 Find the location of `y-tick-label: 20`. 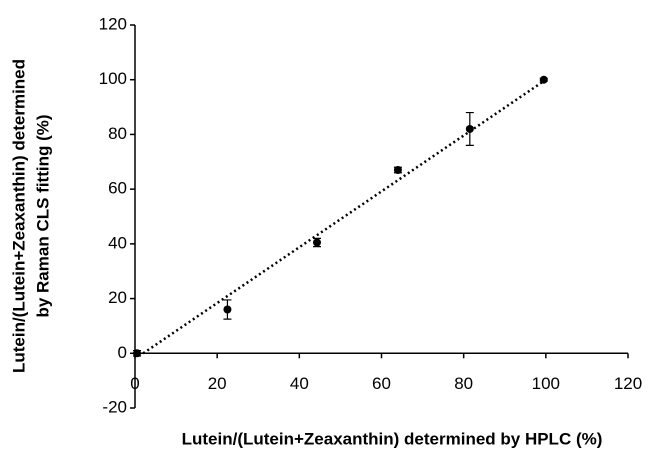

y-tick-label: 20 is located at coordinates (117, 297).